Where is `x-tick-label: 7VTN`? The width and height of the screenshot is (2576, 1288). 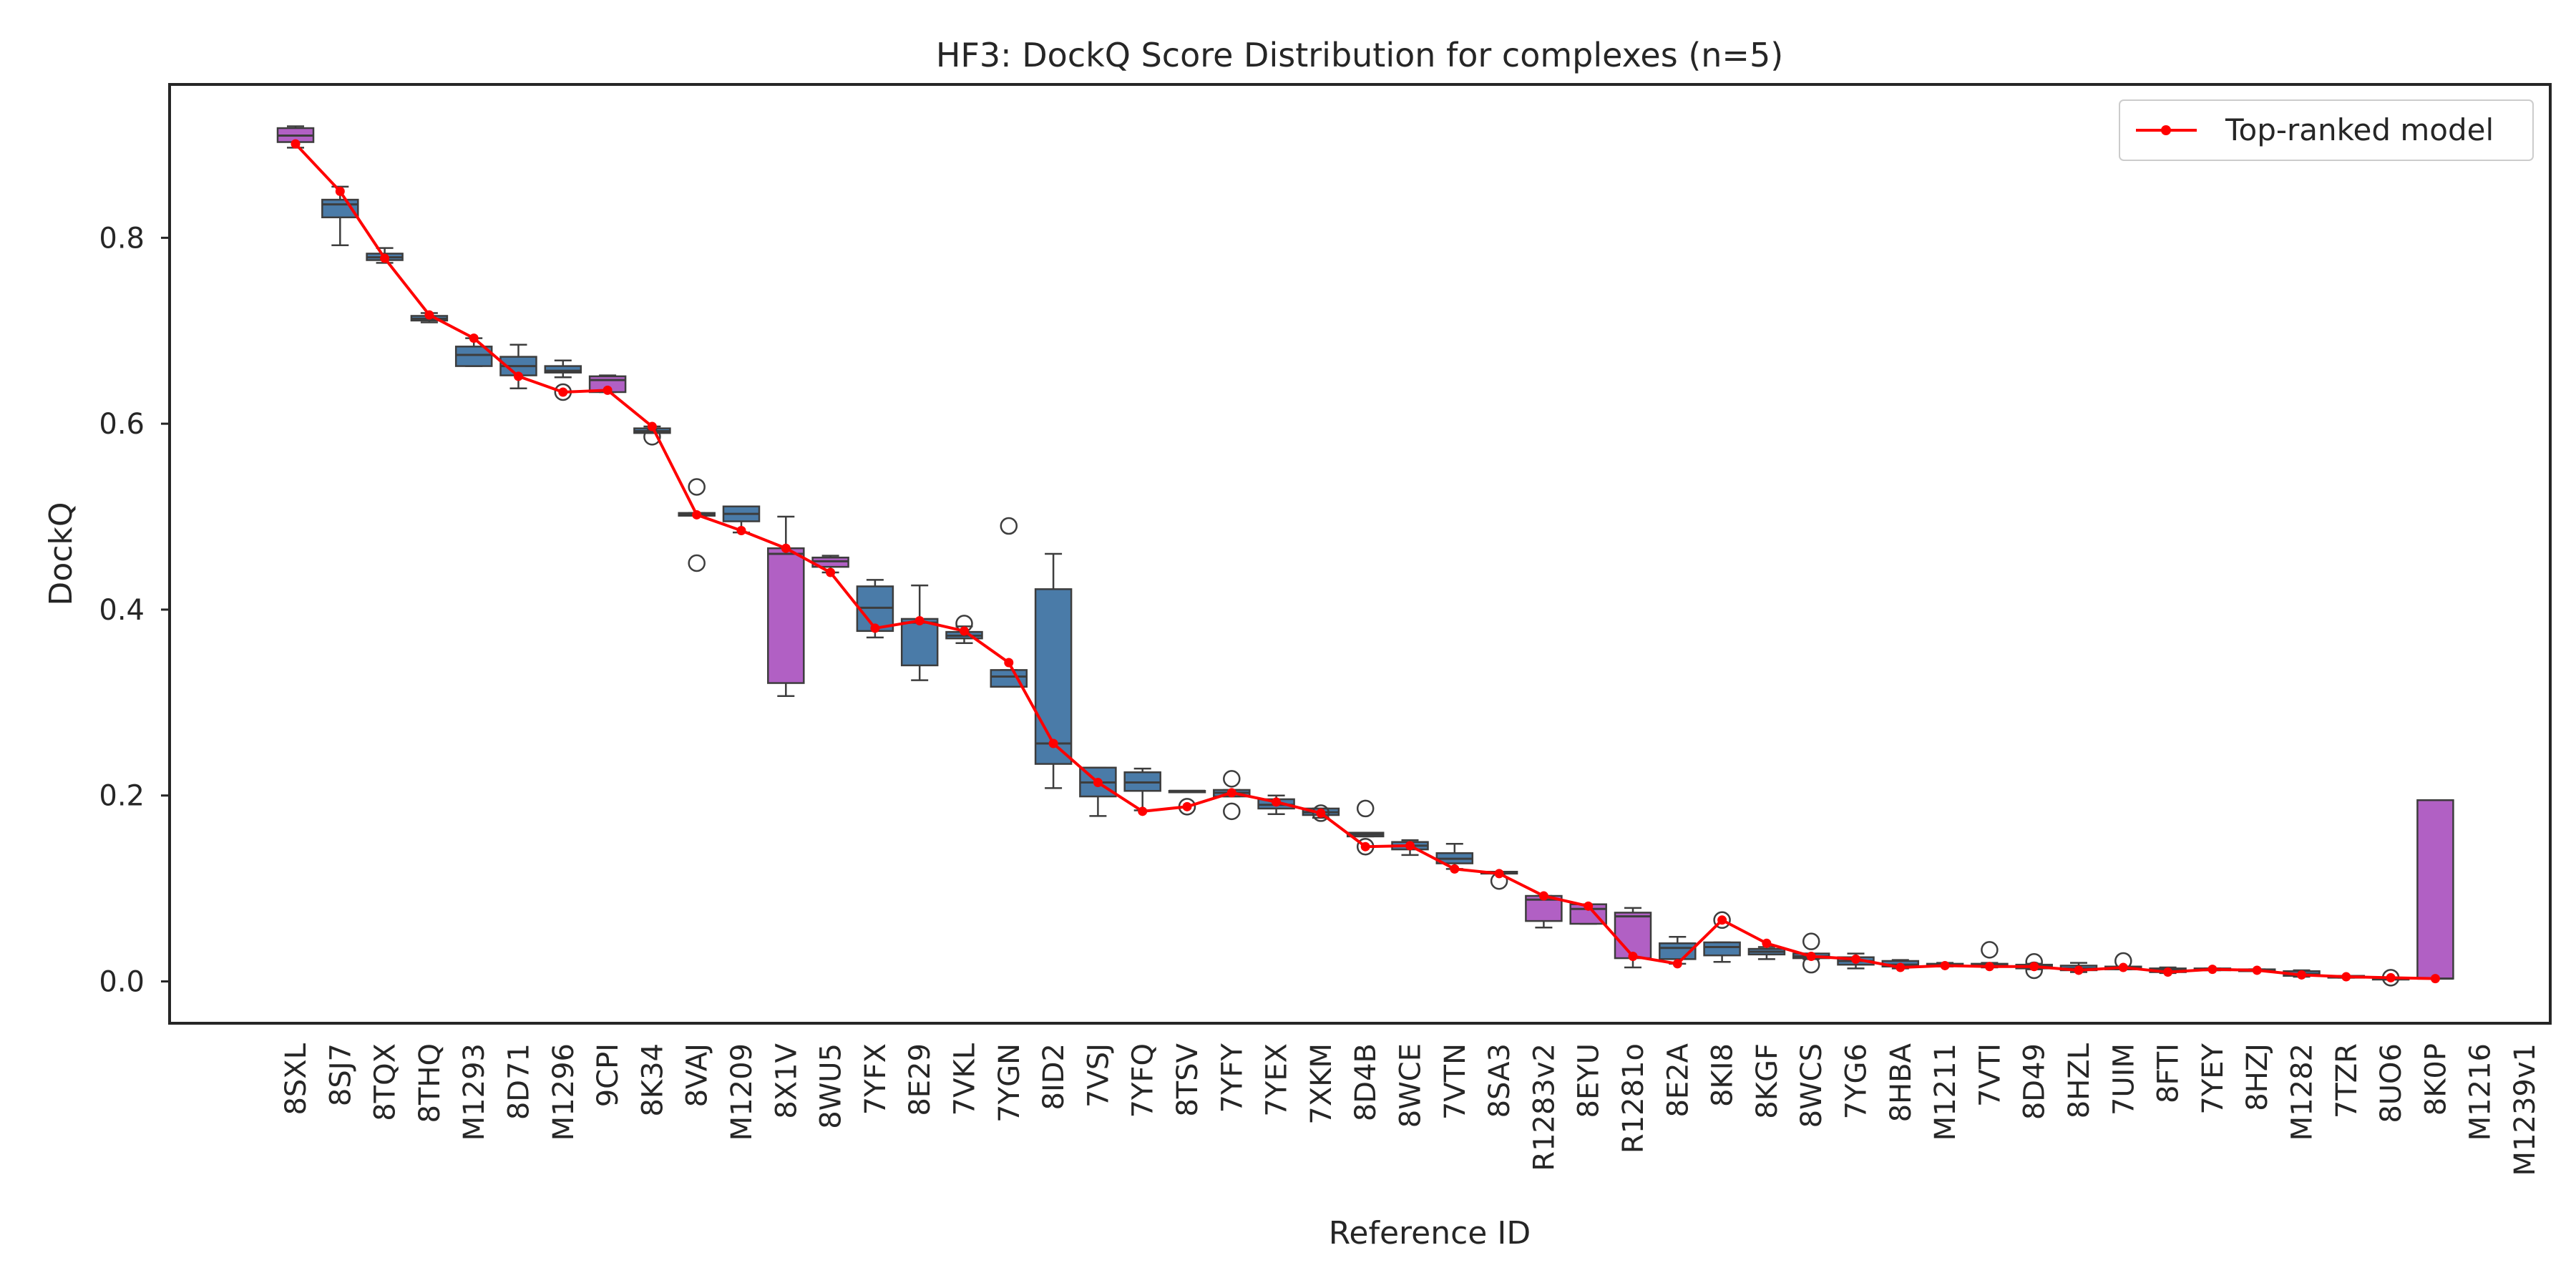 x-tick-label: 7VTN is located at coordinates (1455, 1081).